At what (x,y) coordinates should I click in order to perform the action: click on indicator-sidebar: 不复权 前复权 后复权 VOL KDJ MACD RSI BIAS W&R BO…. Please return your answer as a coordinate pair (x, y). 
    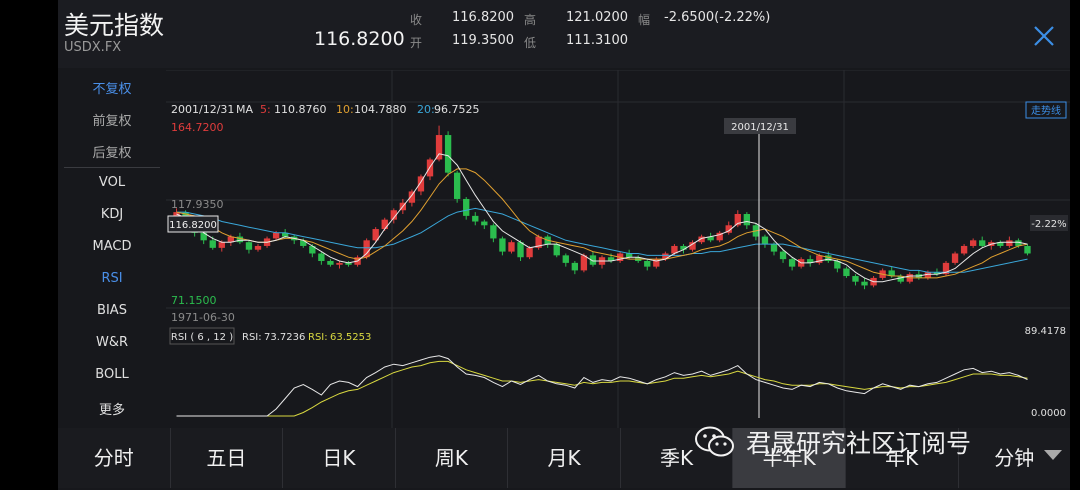
    Looking at the image, I should click on (112, 247).